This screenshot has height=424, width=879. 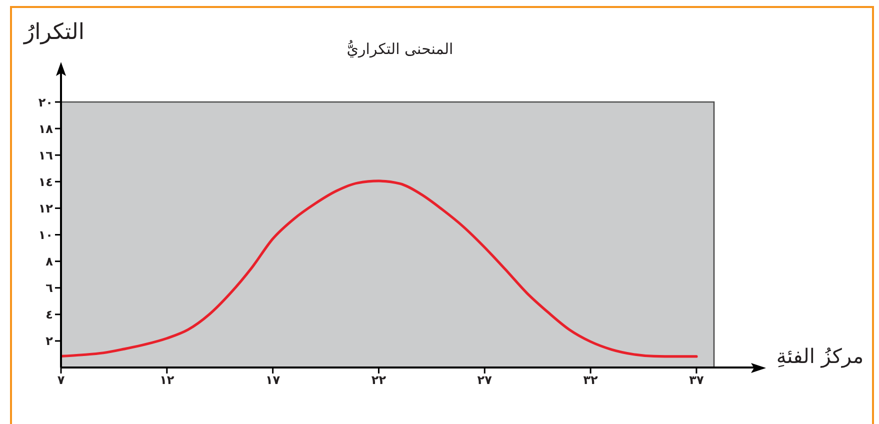 What do you see at coordinates (400, 49) in the screenshot?
I see `chart-title: المنحنى التكراريُّ` at bounding box center [400, 49].